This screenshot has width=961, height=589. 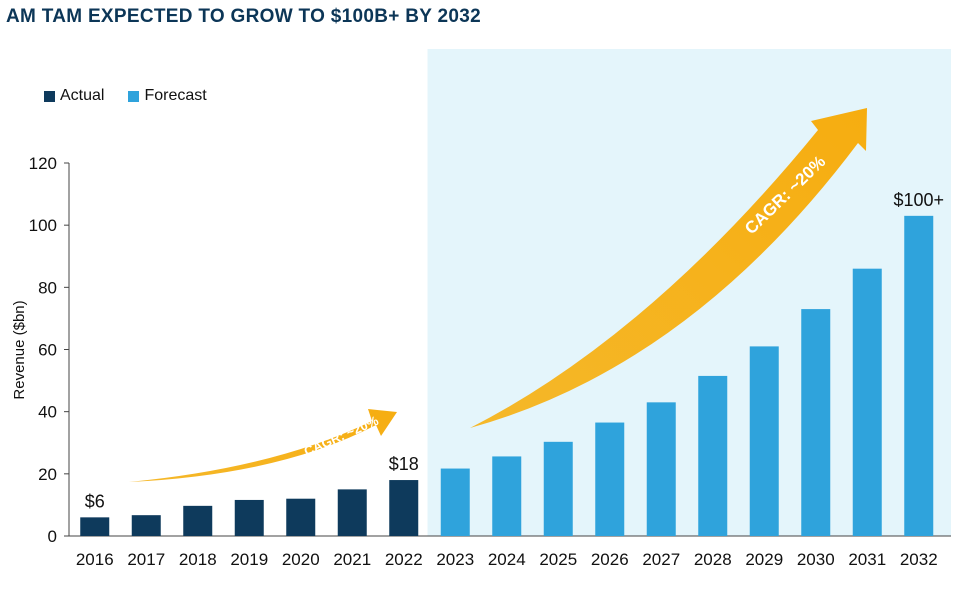 What do you see at coordinates (816, 559) in the screenshot?
I see `x-tick-label: 2030` at bounding box center [816, 559].